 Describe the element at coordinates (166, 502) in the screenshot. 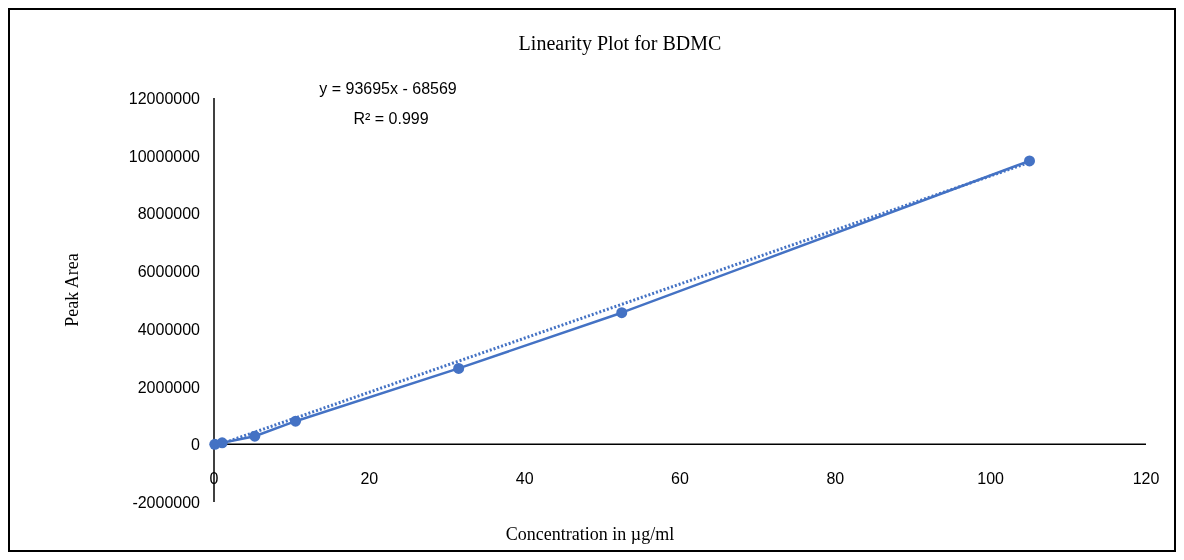

I see `y-tick-label: -2000000` at that location.